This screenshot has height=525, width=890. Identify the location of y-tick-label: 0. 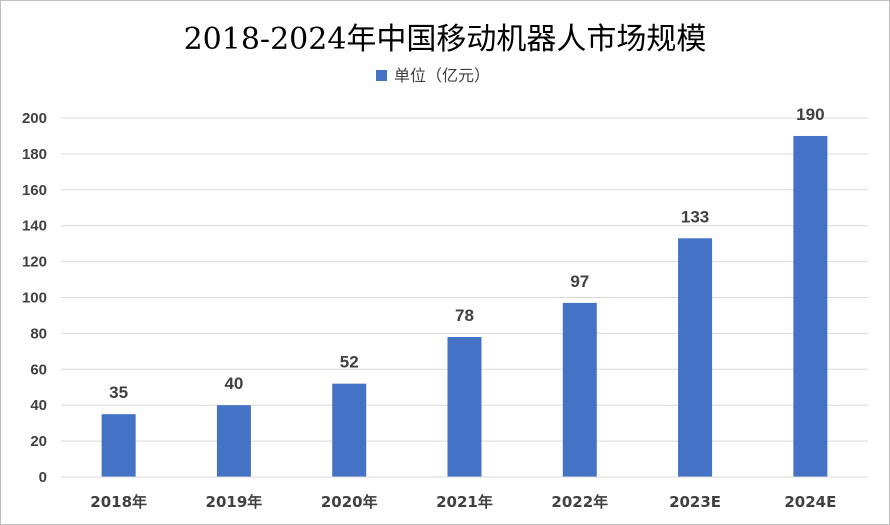
(43, 477).